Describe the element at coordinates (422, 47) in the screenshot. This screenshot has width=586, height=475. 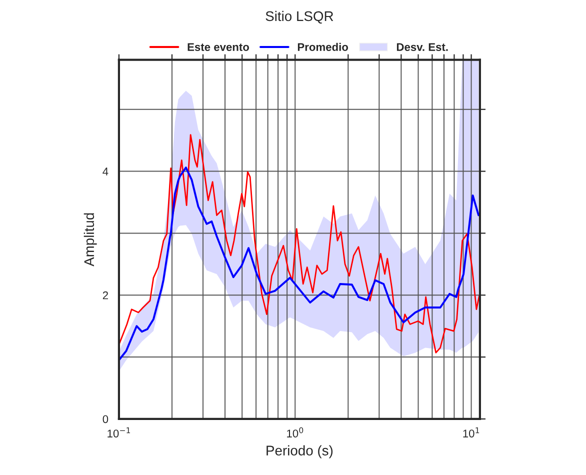
I see `text: Desv. Est.` at that location.